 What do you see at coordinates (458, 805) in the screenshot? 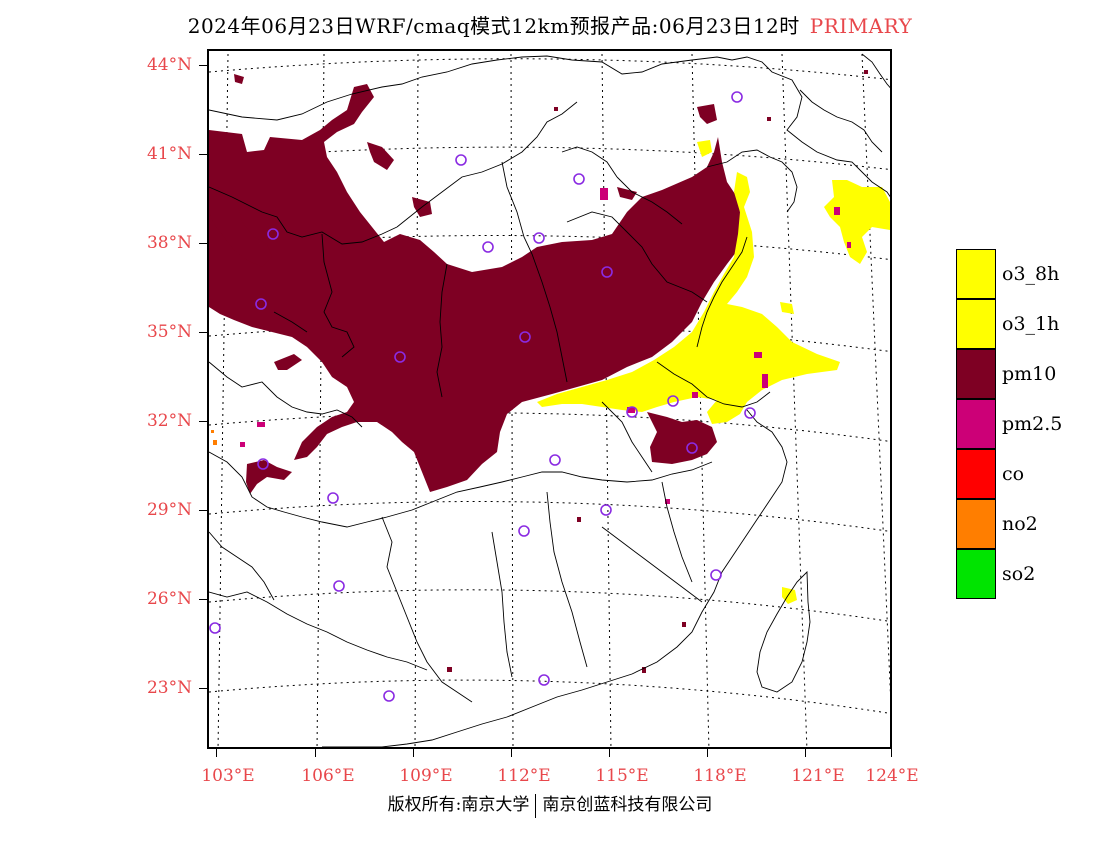
I see `copyright-left: 版权所有:南京大学` at bounding box center [458, 805].